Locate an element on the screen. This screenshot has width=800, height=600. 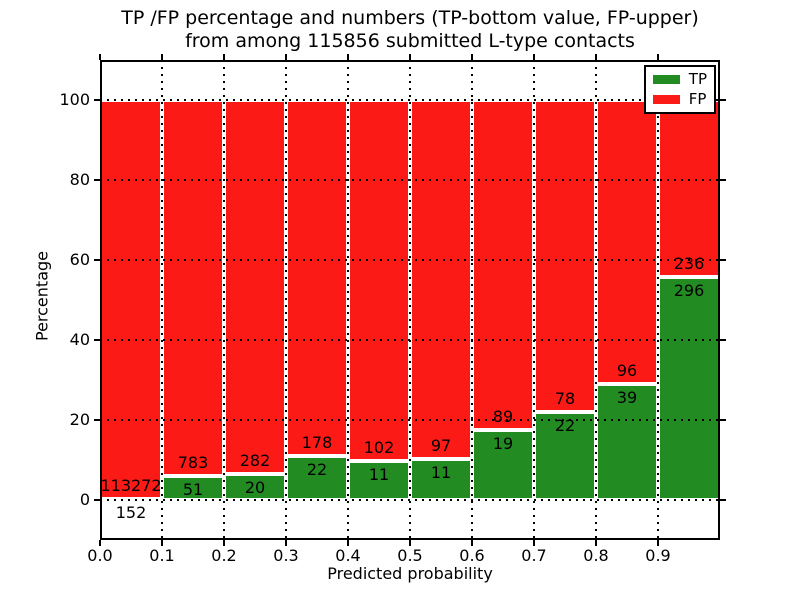
legend-entry-tp: TP is located at coordinates (679, 79).